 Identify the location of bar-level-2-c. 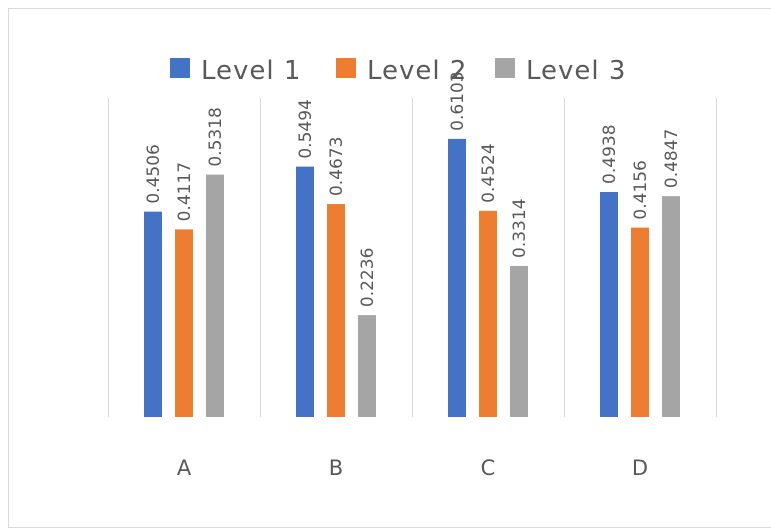
(488, 313).